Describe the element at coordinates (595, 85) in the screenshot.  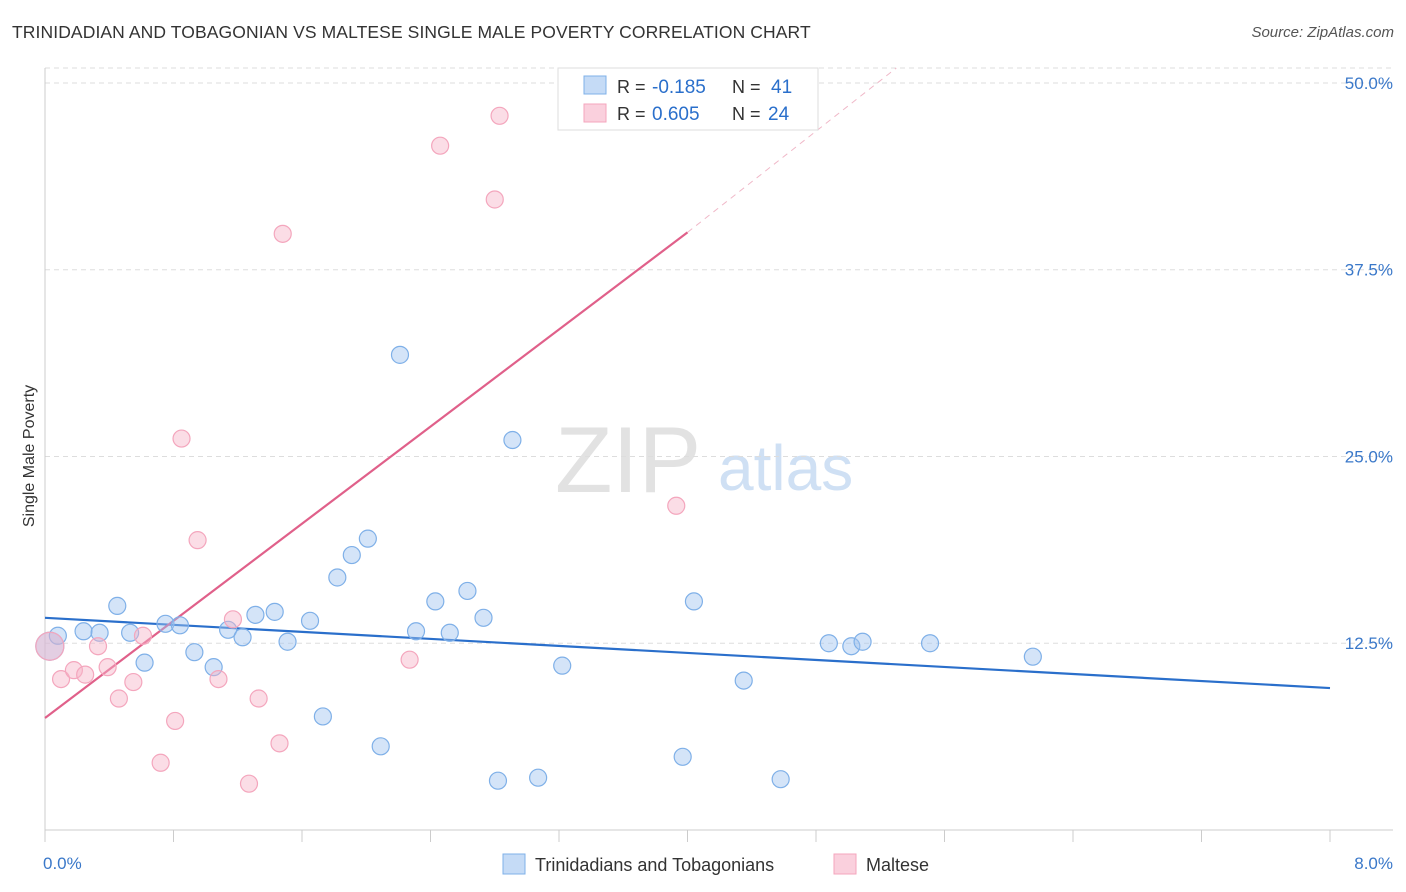
I see `stats-swatch-blue` at that location.